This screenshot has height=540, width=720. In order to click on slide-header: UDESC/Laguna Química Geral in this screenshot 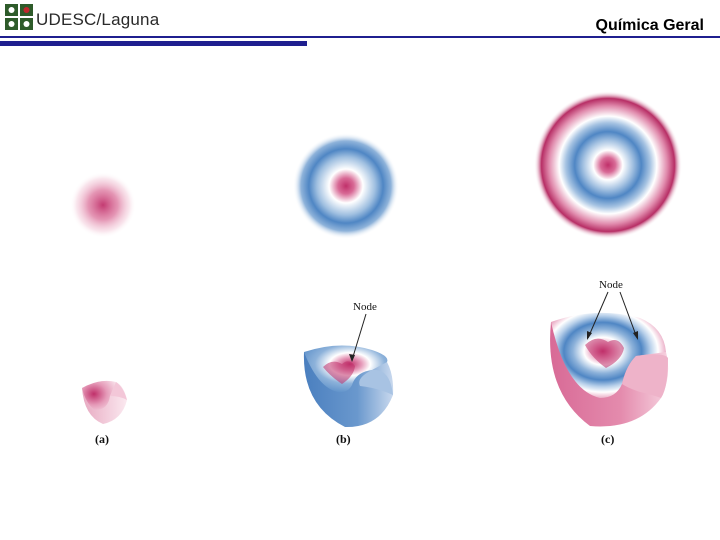, I will do `click(360, 25)`.